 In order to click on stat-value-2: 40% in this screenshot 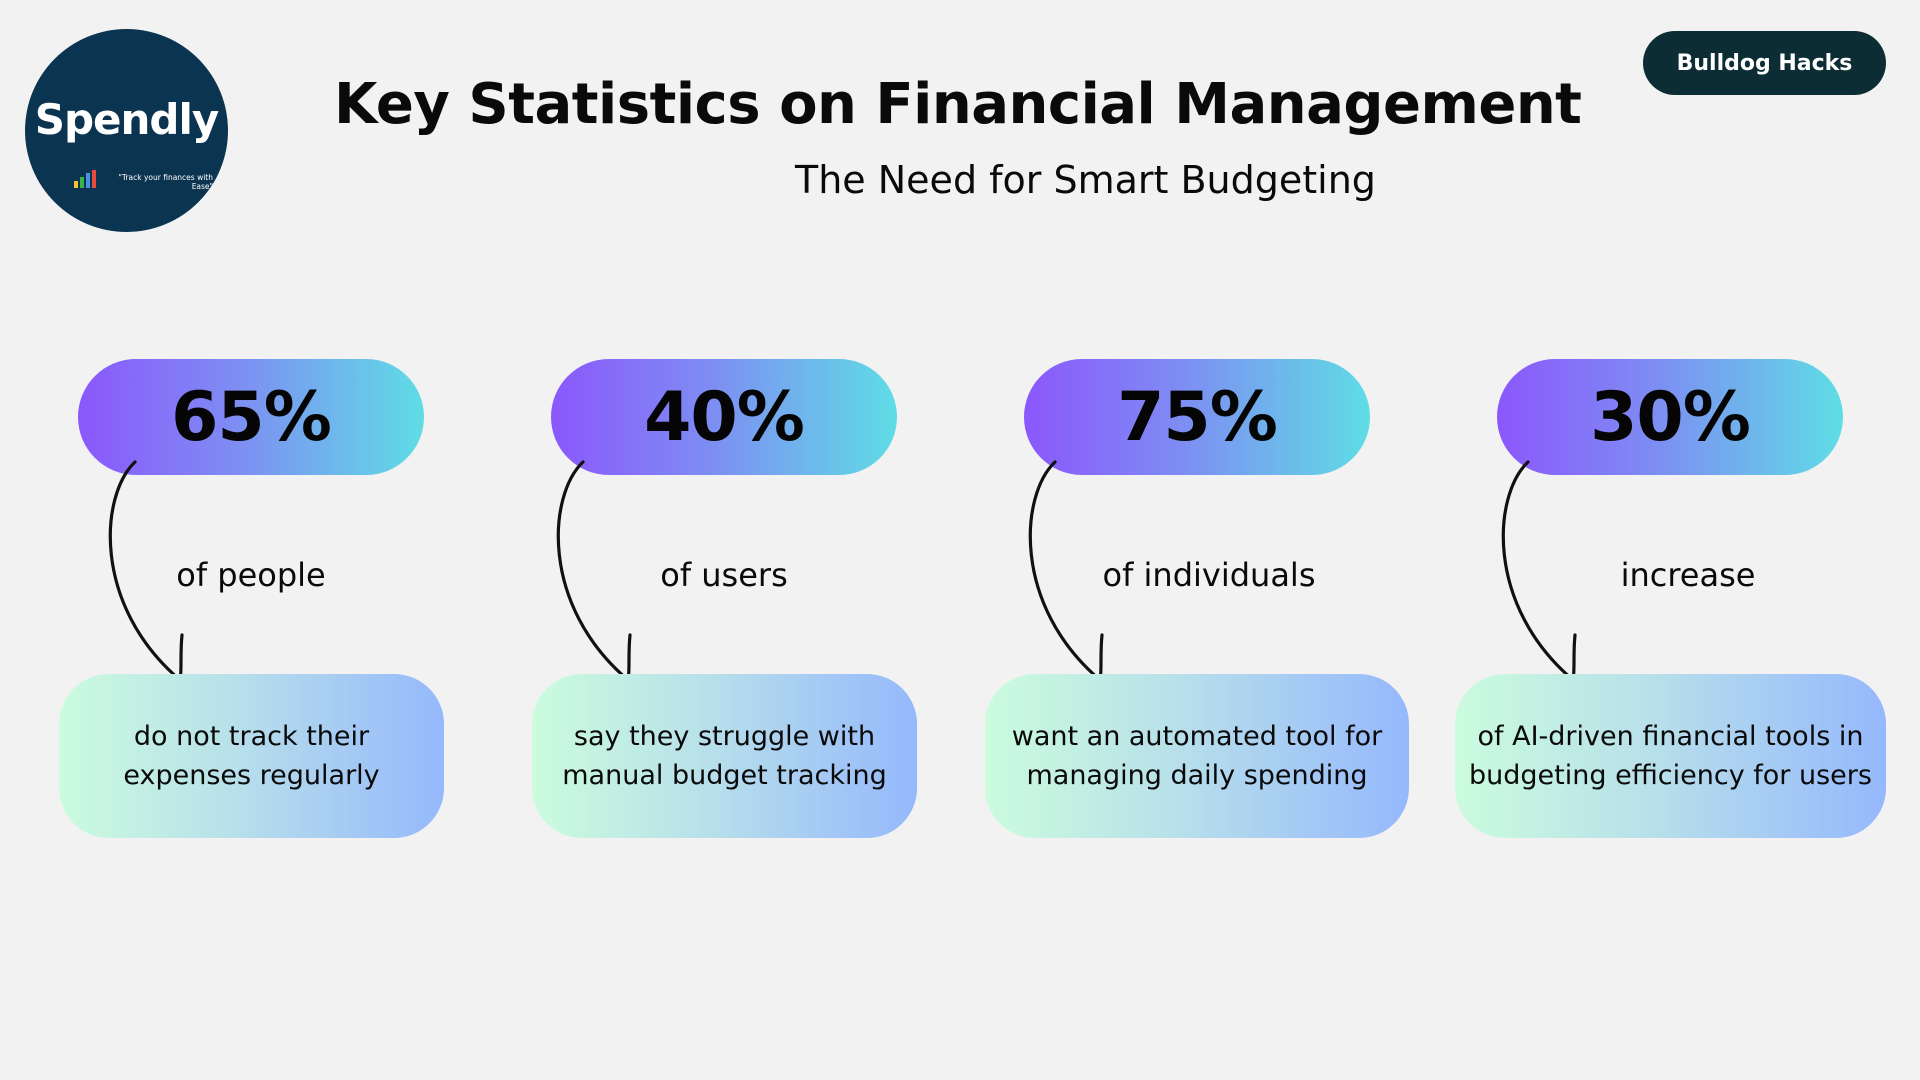, I will do `click(724, 417)`.